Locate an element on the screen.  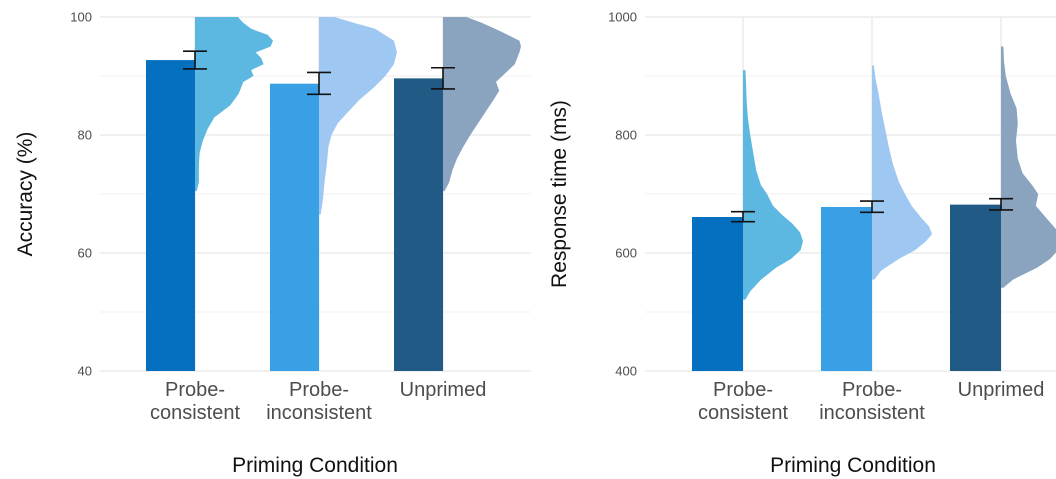
y-tick-label: 400 is located at coordinates (626, 371).